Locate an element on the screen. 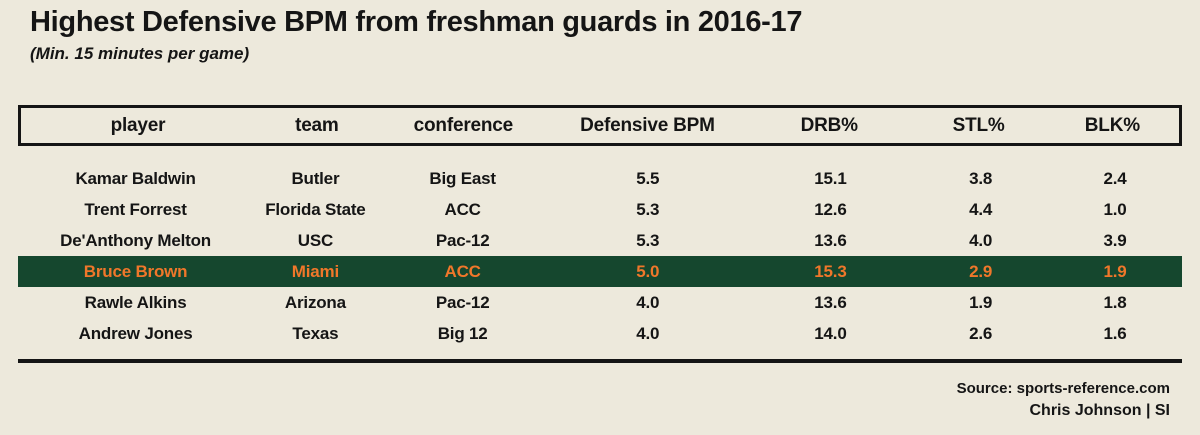 The image size is (1200, 435). cell-defensive-bpm: 5.5 is located at coordinates (648, 178).